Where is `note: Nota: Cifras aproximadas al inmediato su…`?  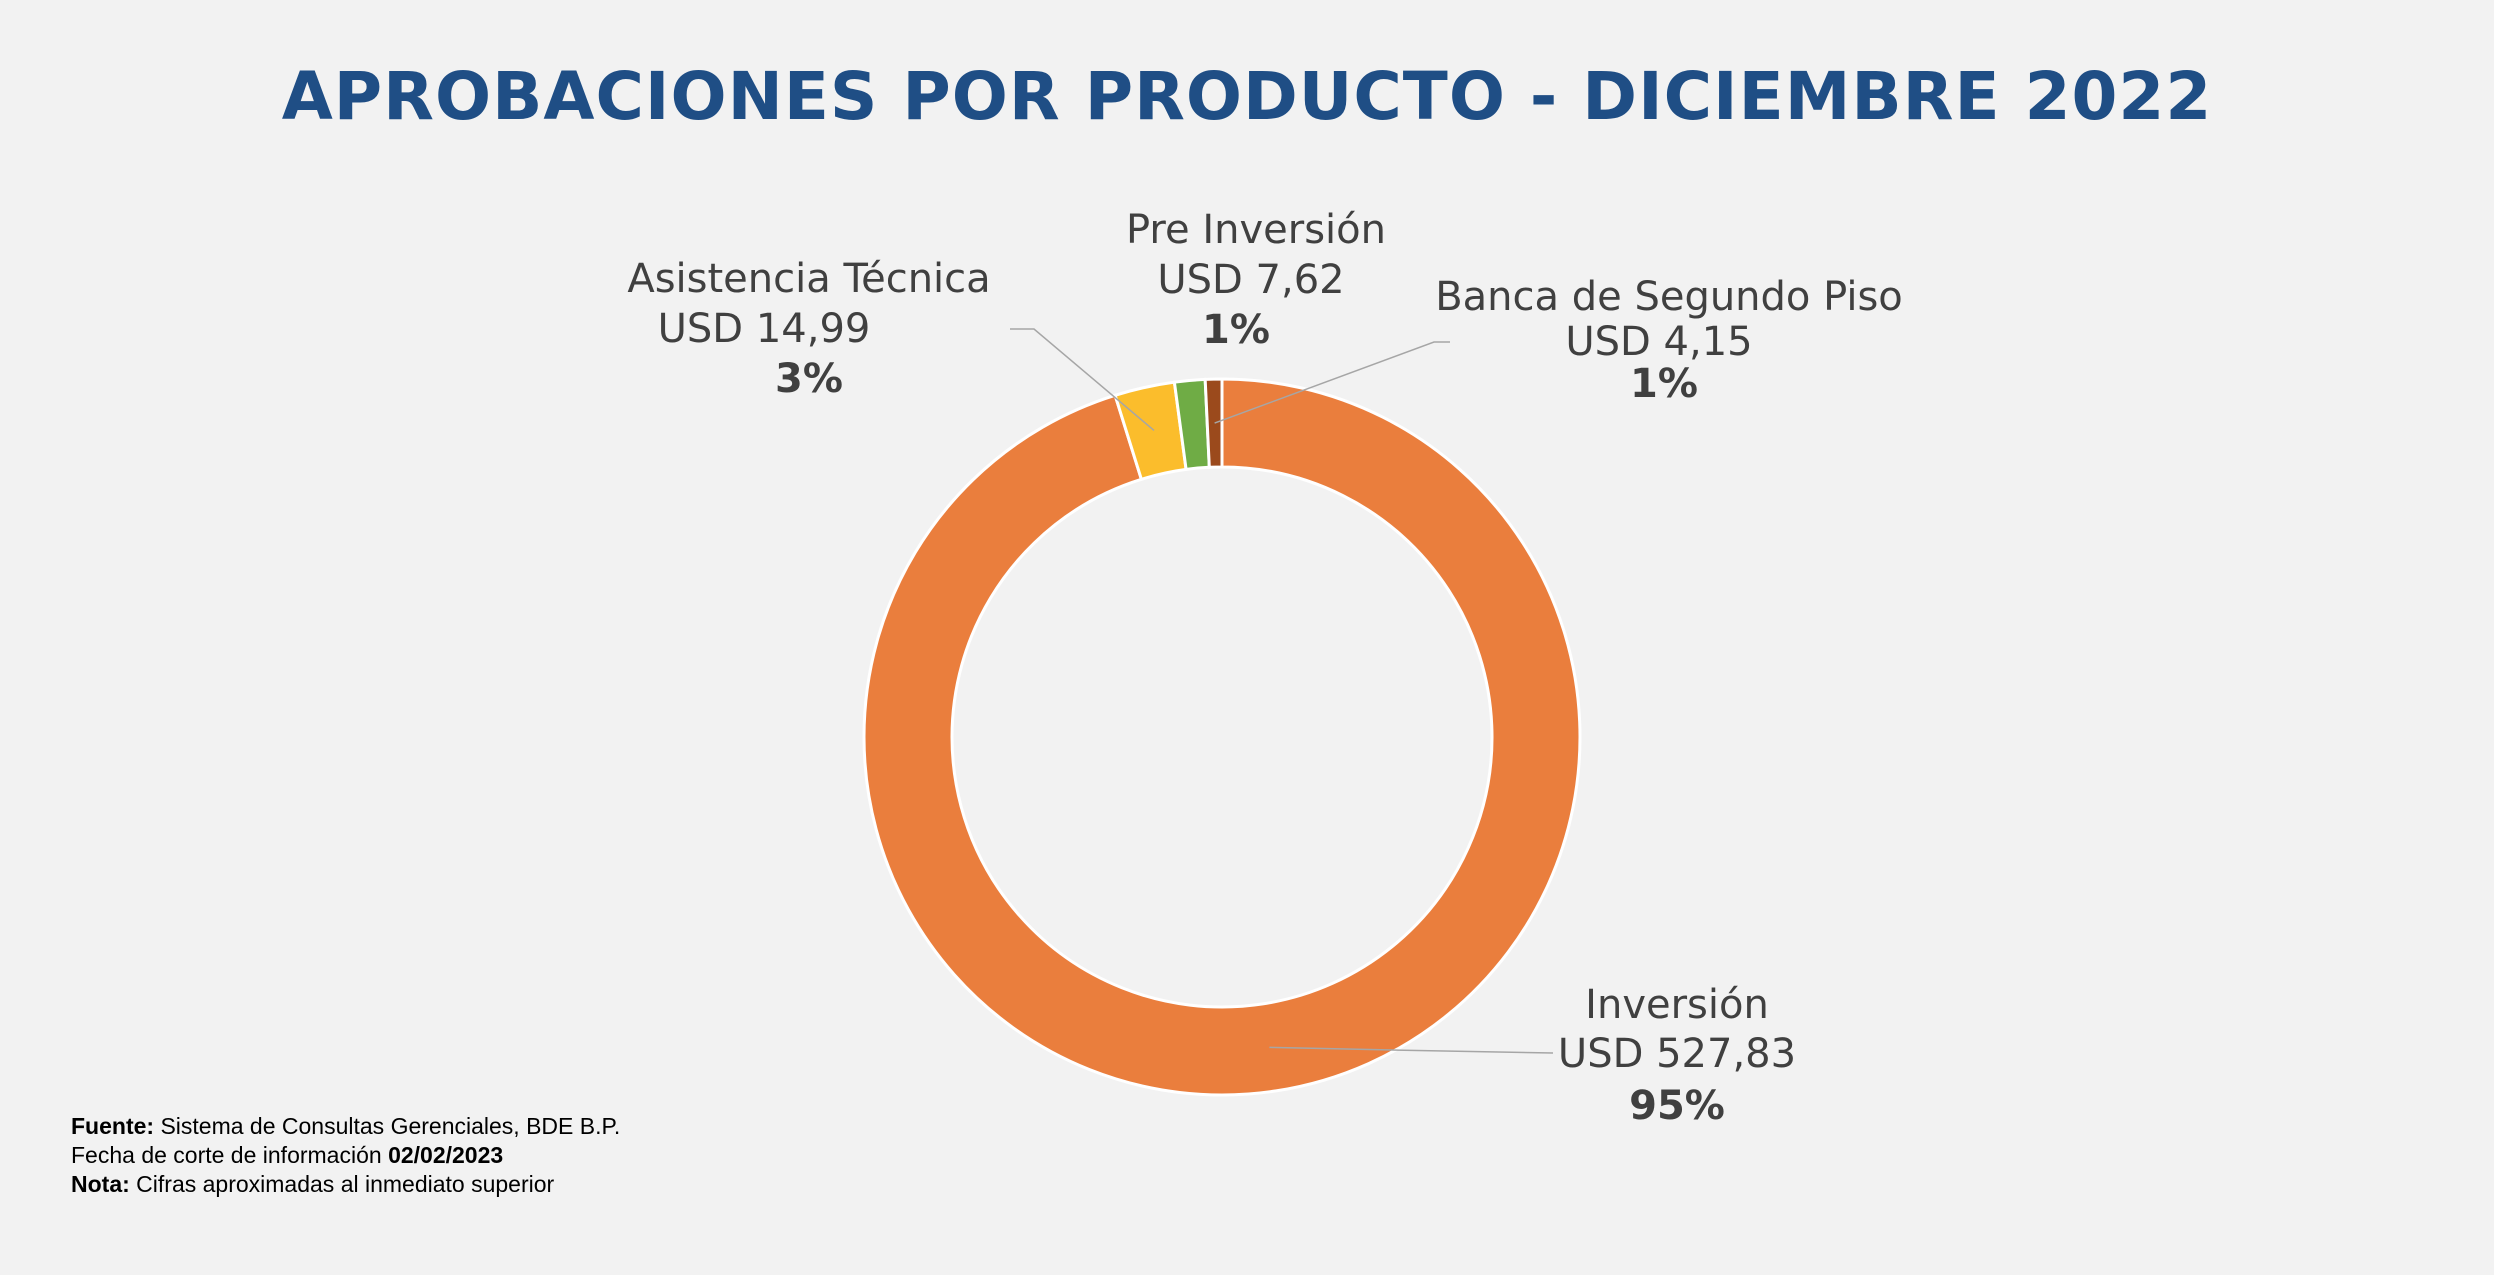
note: Nota: Cifras aproximadas al inmediato su… is located at coordinates (345, 1184).